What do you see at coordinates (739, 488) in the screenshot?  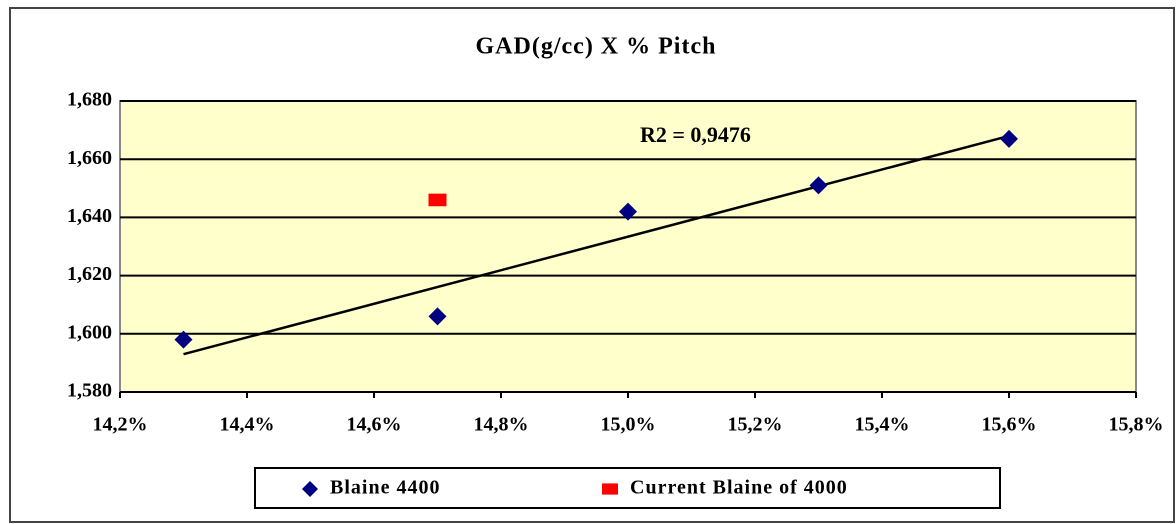 I see `legend-label: Current Blaine of 4000` at bounding box center [739, 488].